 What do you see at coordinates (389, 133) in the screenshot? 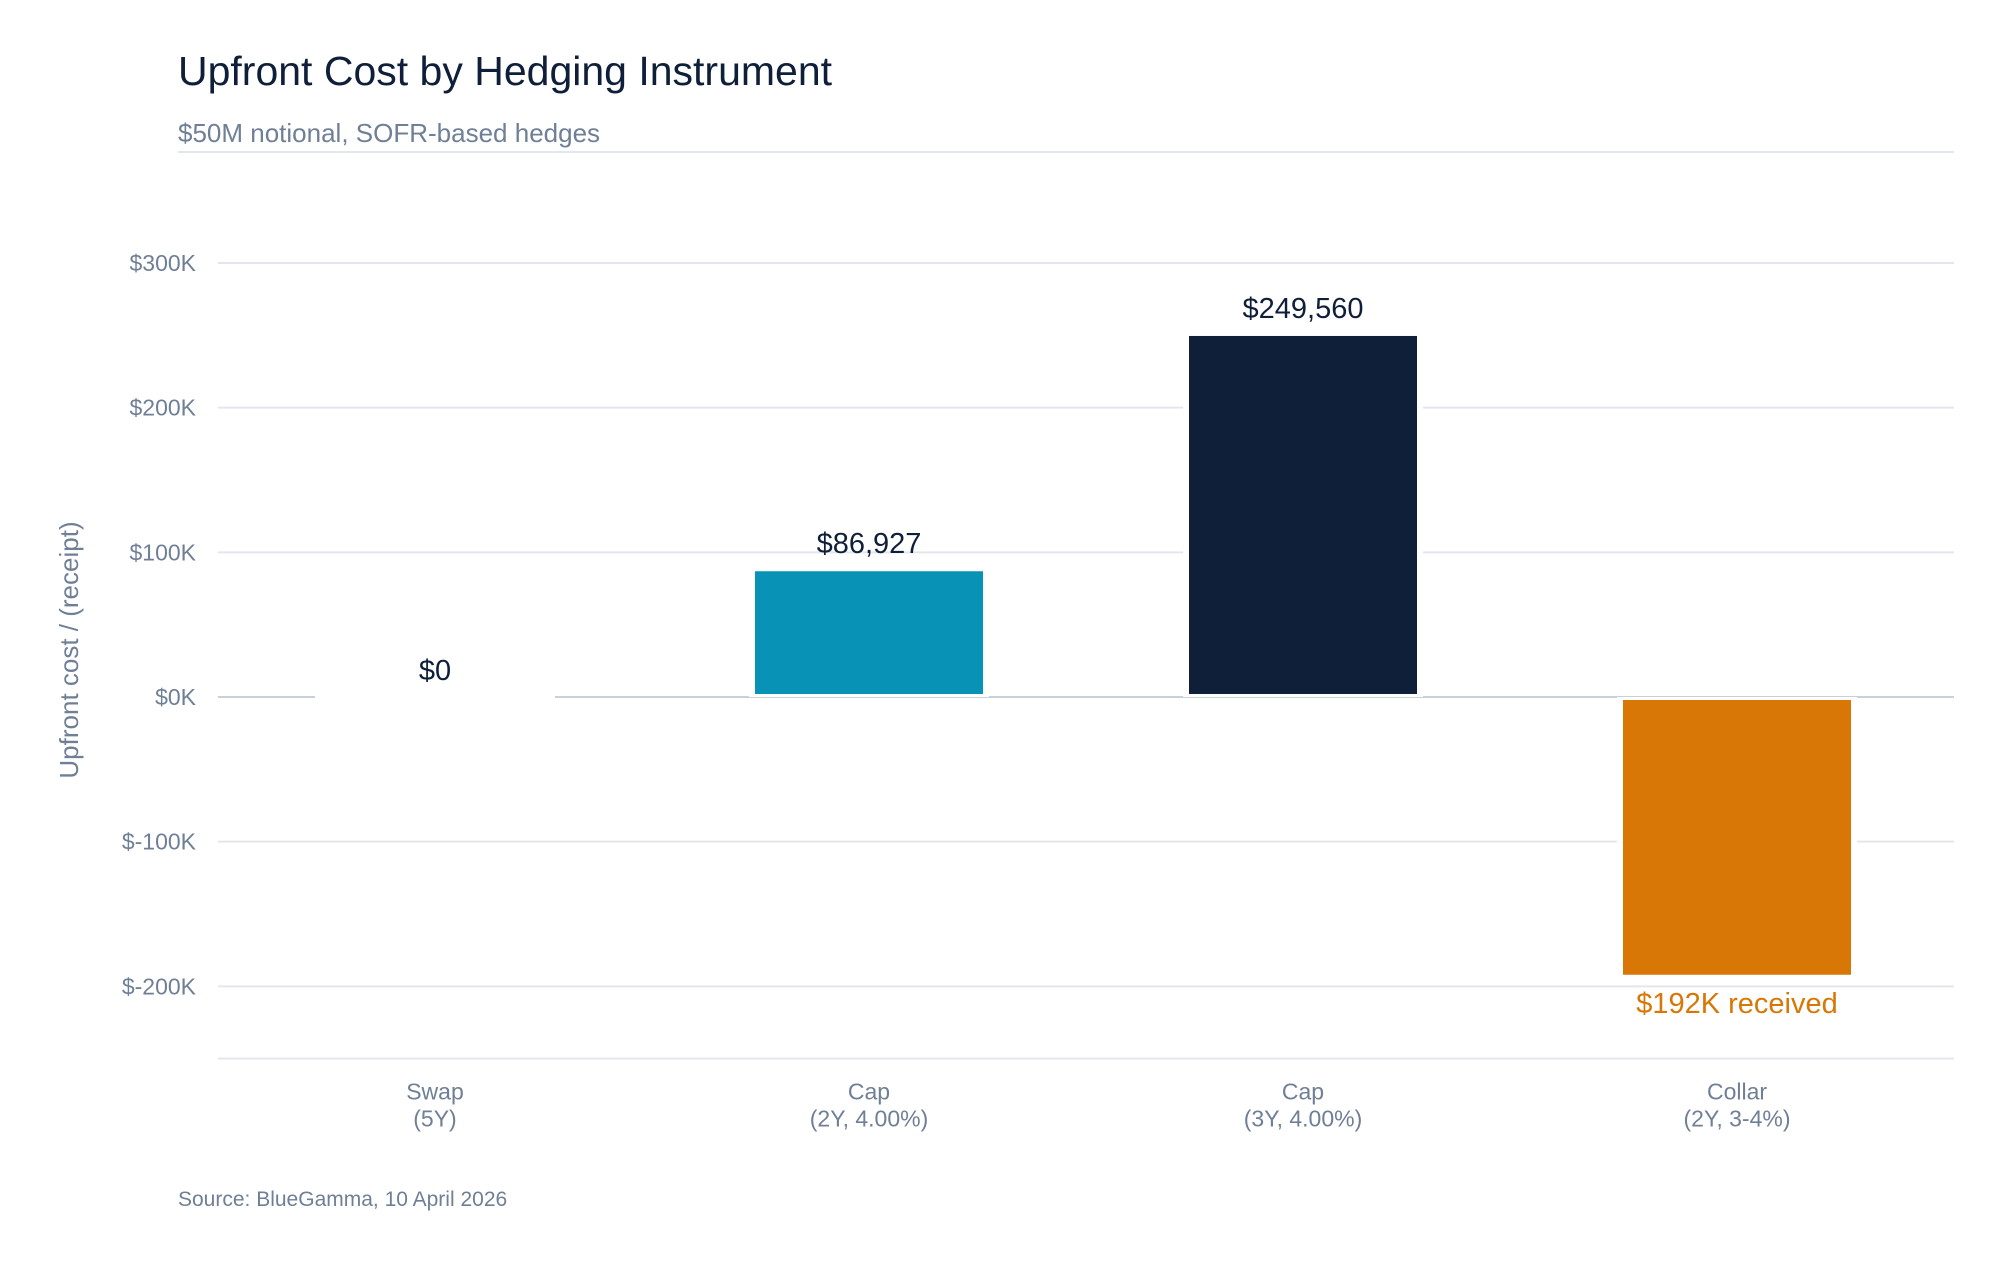
I see `chart-subtitle: $50M notional, SOFR-based hedges` at bounding box center [389, 133].